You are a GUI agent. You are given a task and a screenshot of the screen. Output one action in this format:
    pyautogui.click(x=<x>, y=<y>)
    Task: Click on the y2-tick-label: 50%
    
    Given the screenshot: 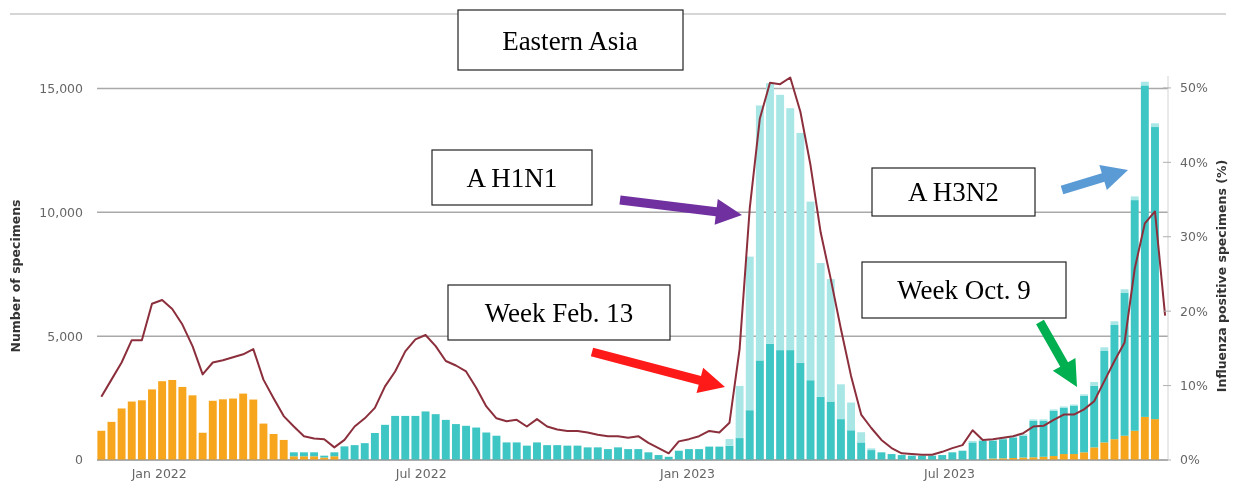 What is the action you would take?
    pyautogui.click(x=1194, y=88)
    